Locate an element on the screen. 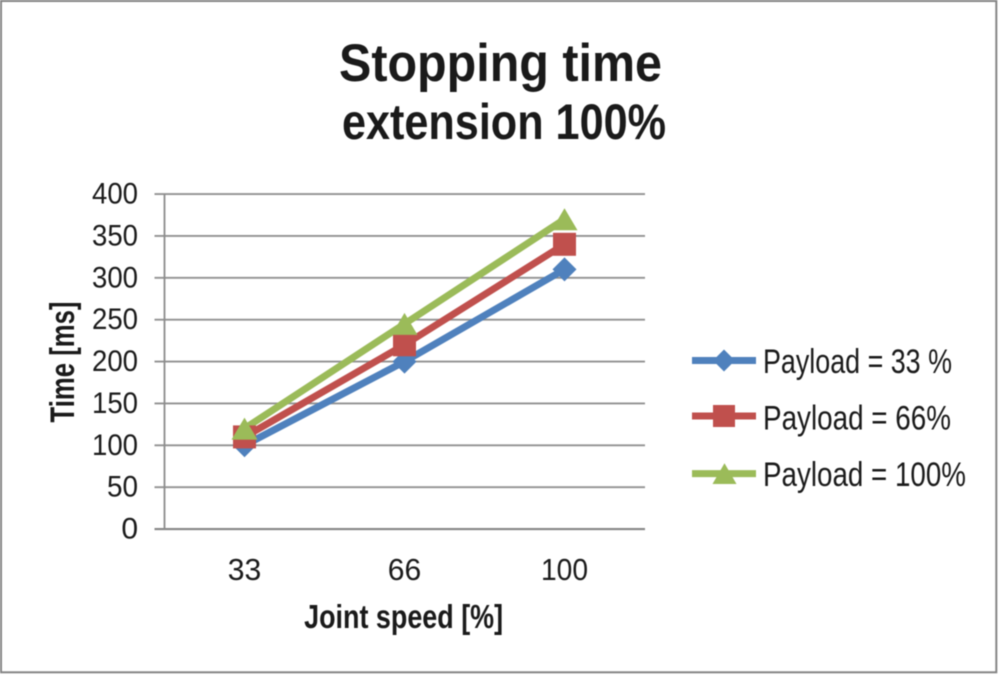 The image size is (1000, 676). svg-text: Payload = 66% is located at coordinates (857, 419).